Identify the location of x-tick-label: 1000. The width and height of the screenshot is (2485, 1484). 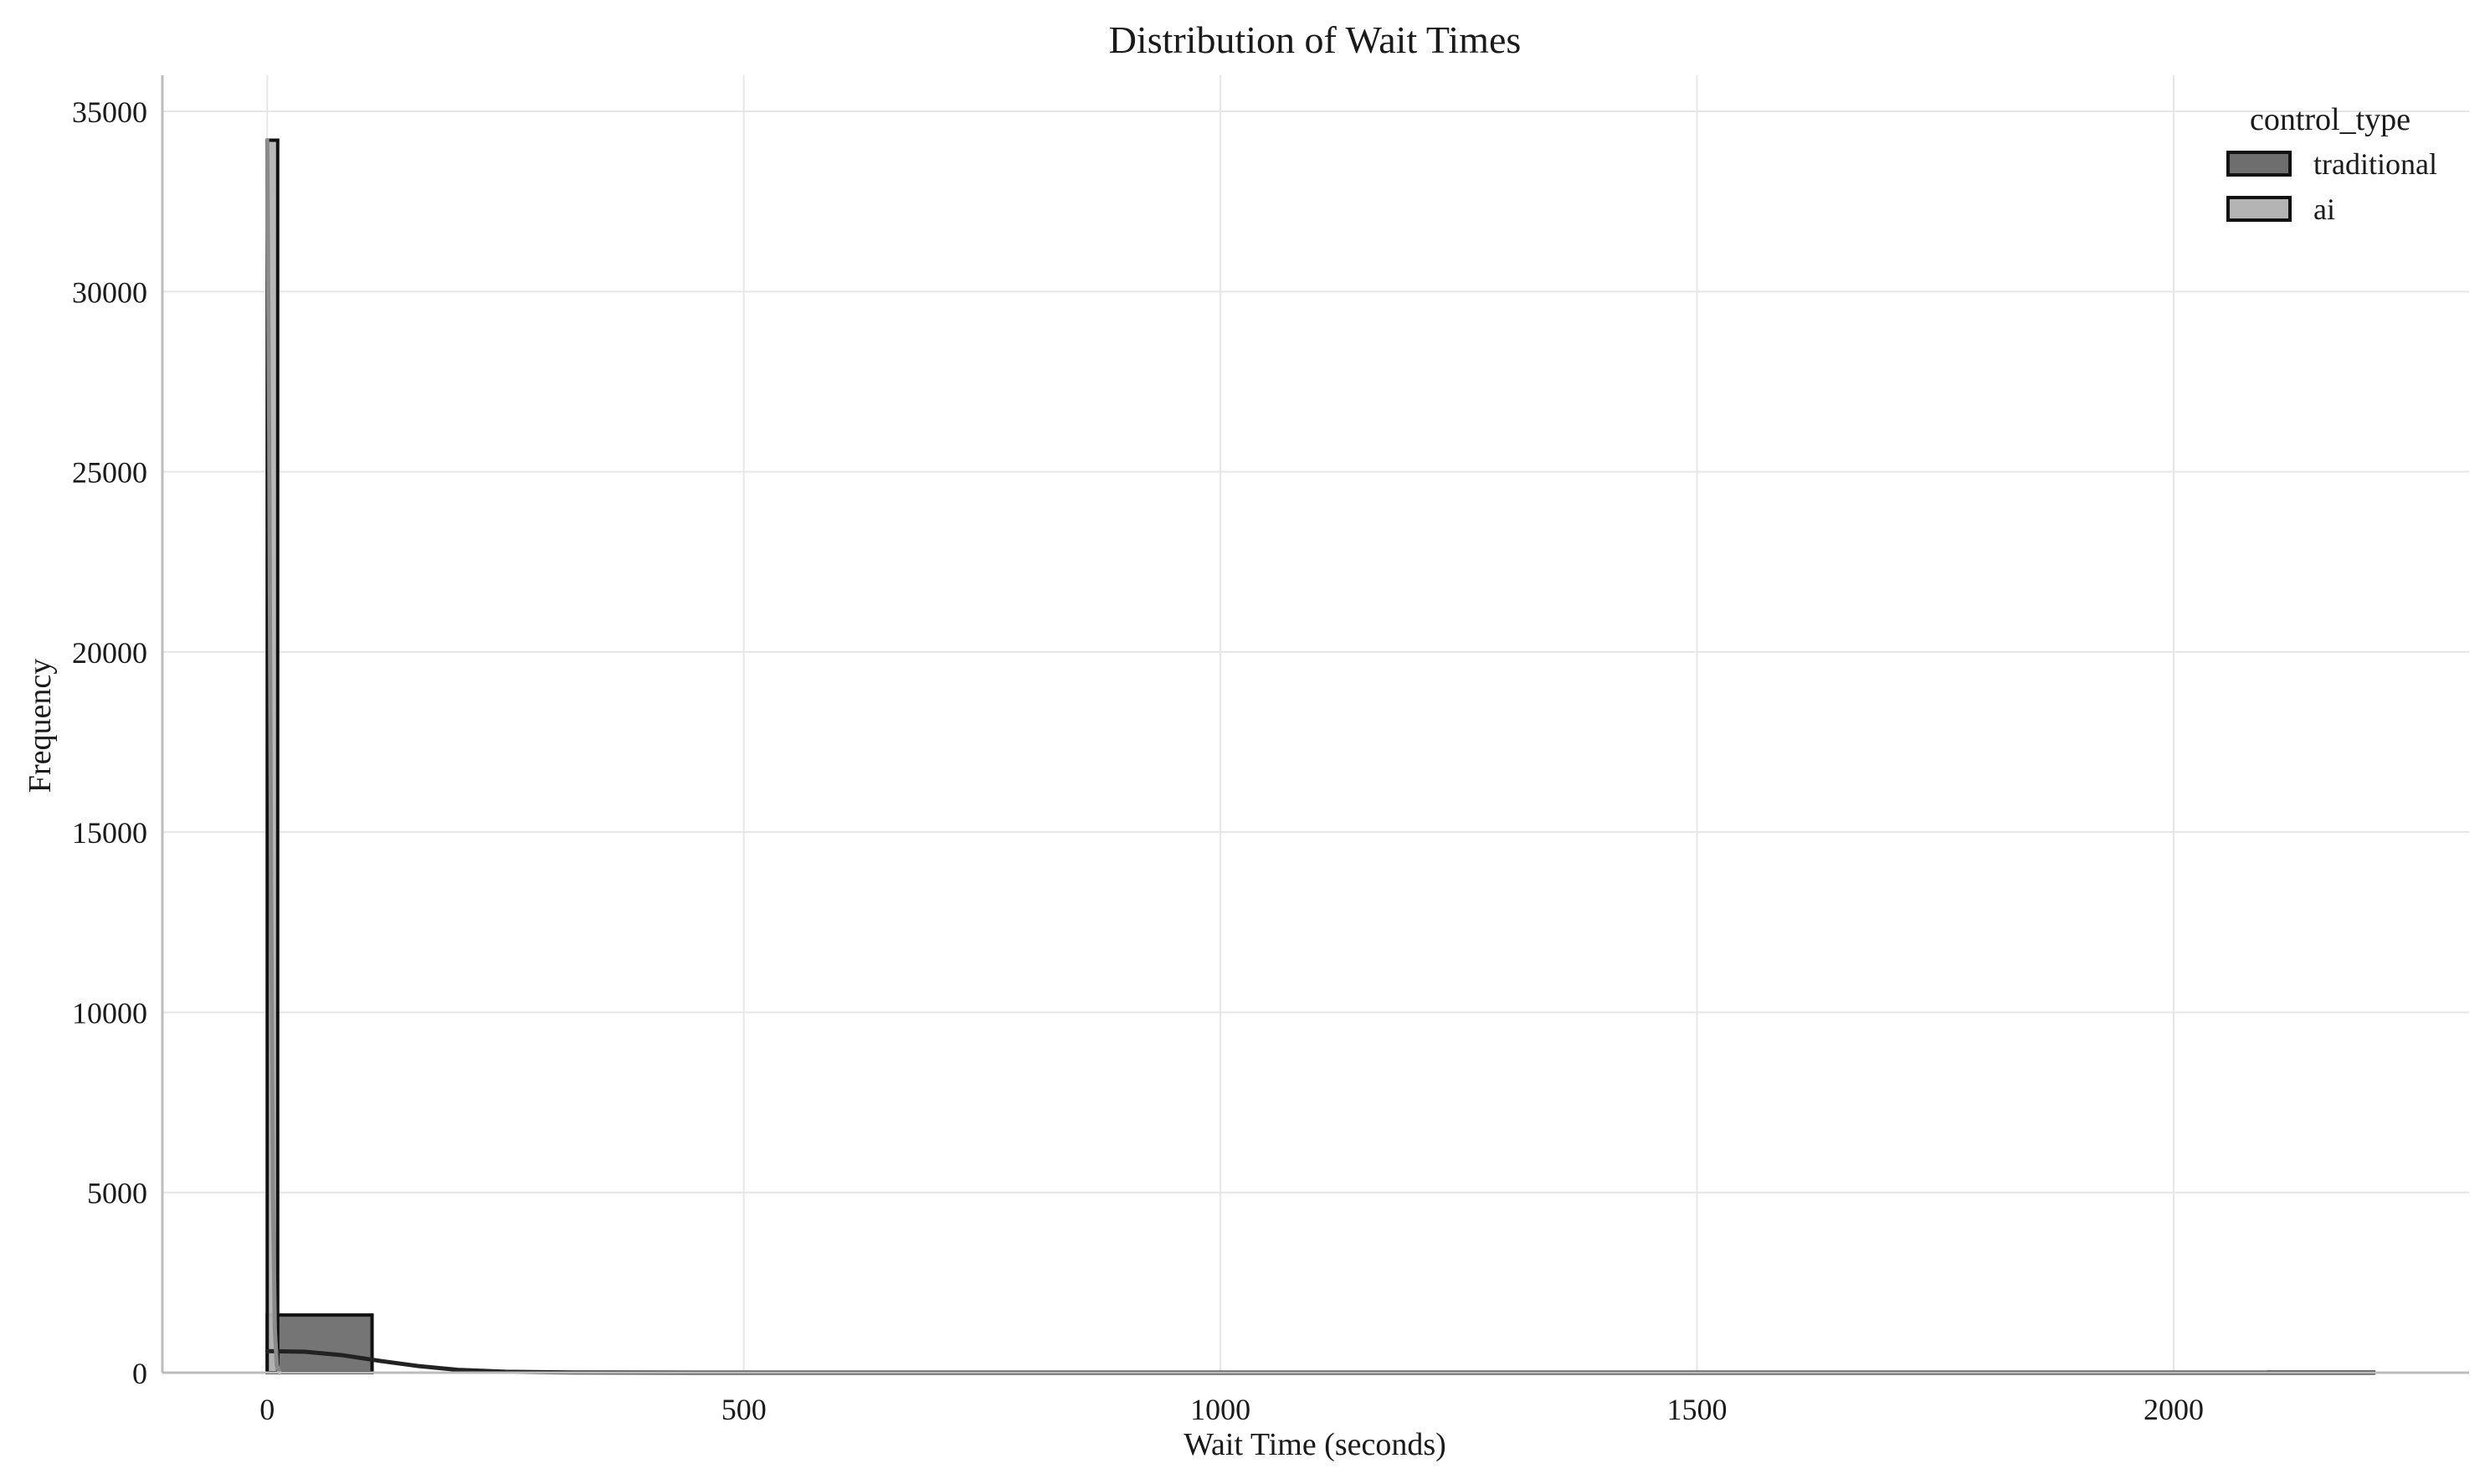
(1220, 1409).